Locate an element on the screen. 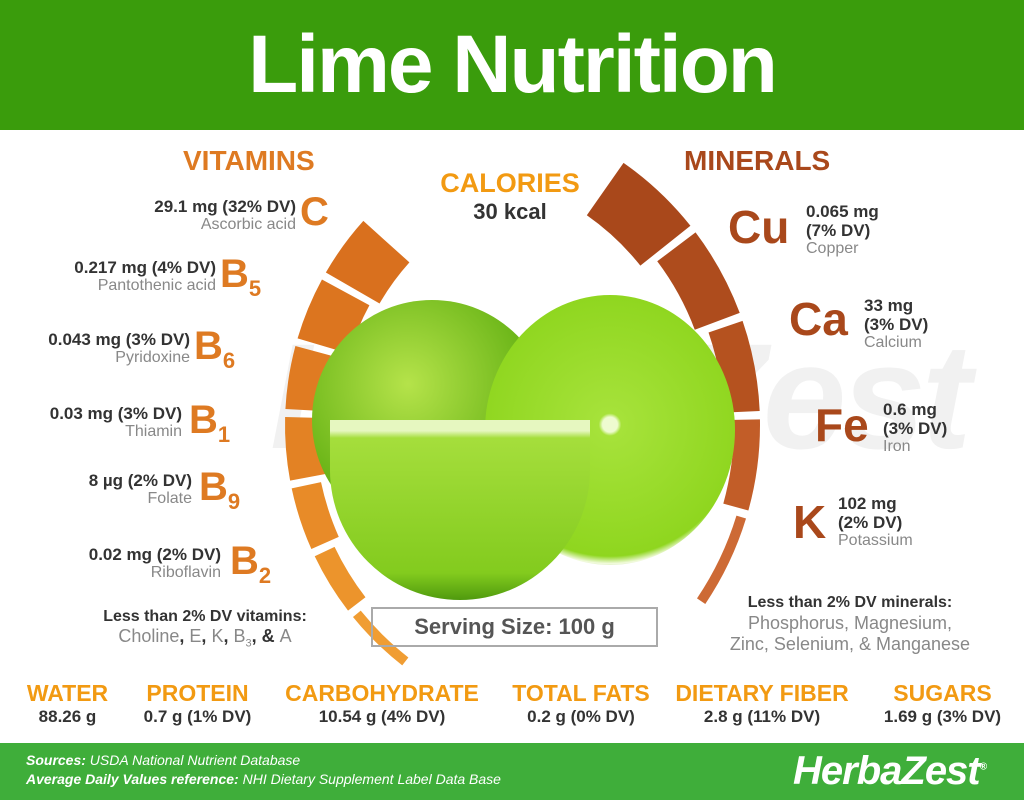 This screenshot has height=800, width=1024. vitamin-symbol: B6 is located at coordinates (215, 348).